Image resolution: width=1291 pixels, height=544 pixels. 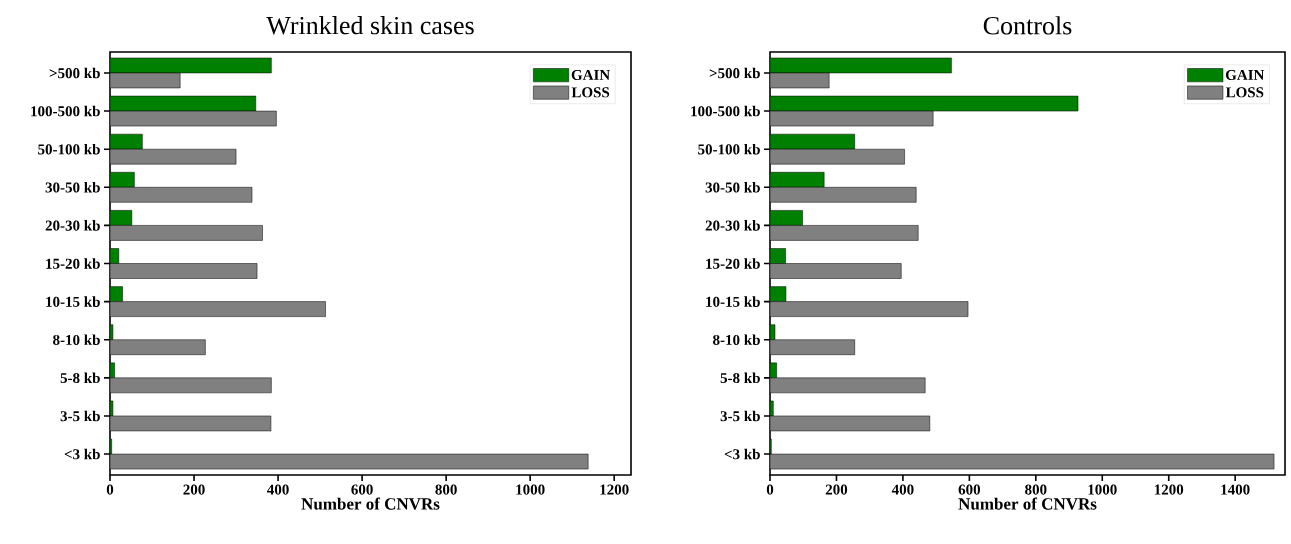 I want to click on x-tick-label: 1400, so click(x=1235, y=489).